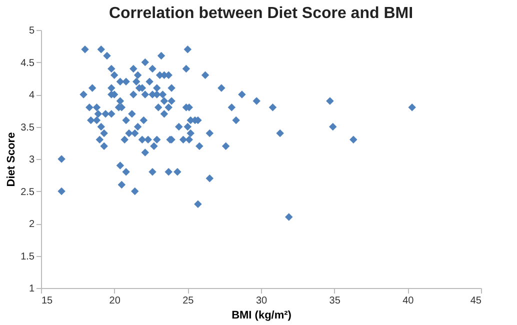 The height and width of the screenshot is (325, 517). I want to click on x-tick-label: 15, so click(48, 301).